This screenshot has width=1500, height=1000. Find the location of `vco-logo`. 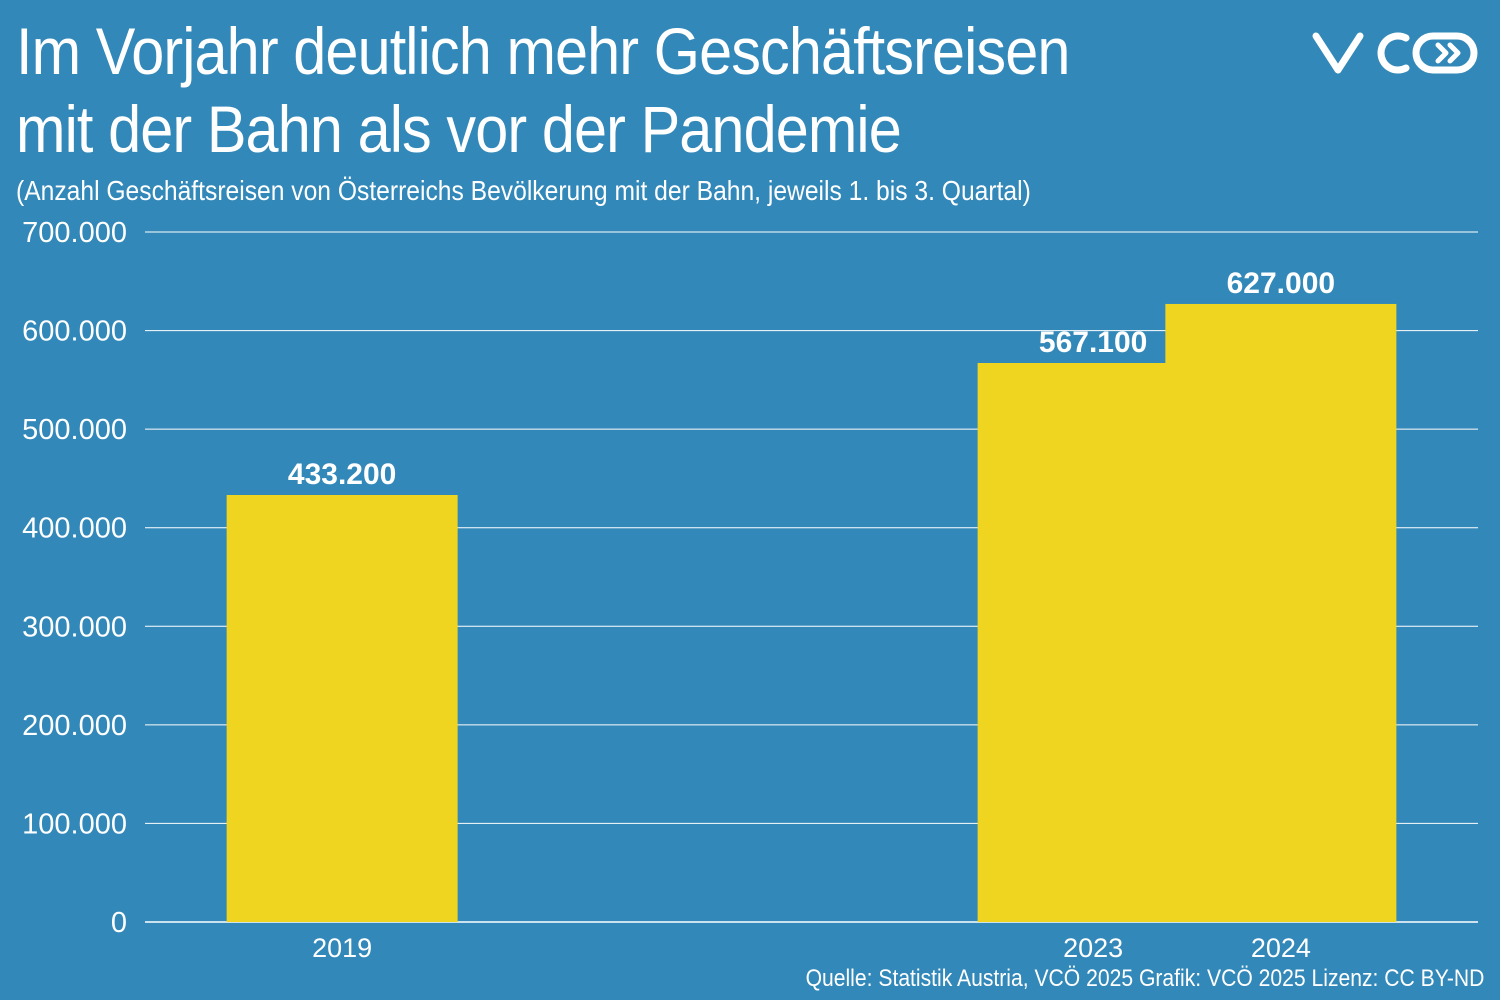

vco-logo is located at coordinates (1395, 53).